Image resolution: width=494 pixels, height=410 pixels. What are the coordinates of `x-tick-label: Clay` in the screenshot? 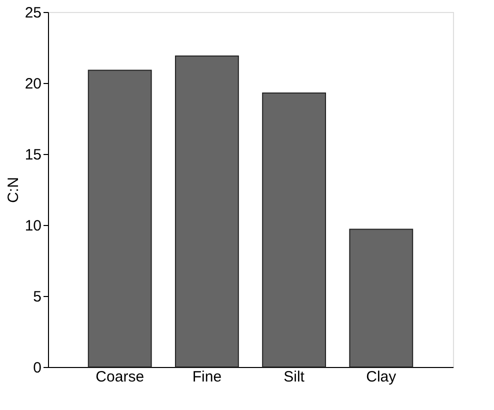 It's located at (381, 377).